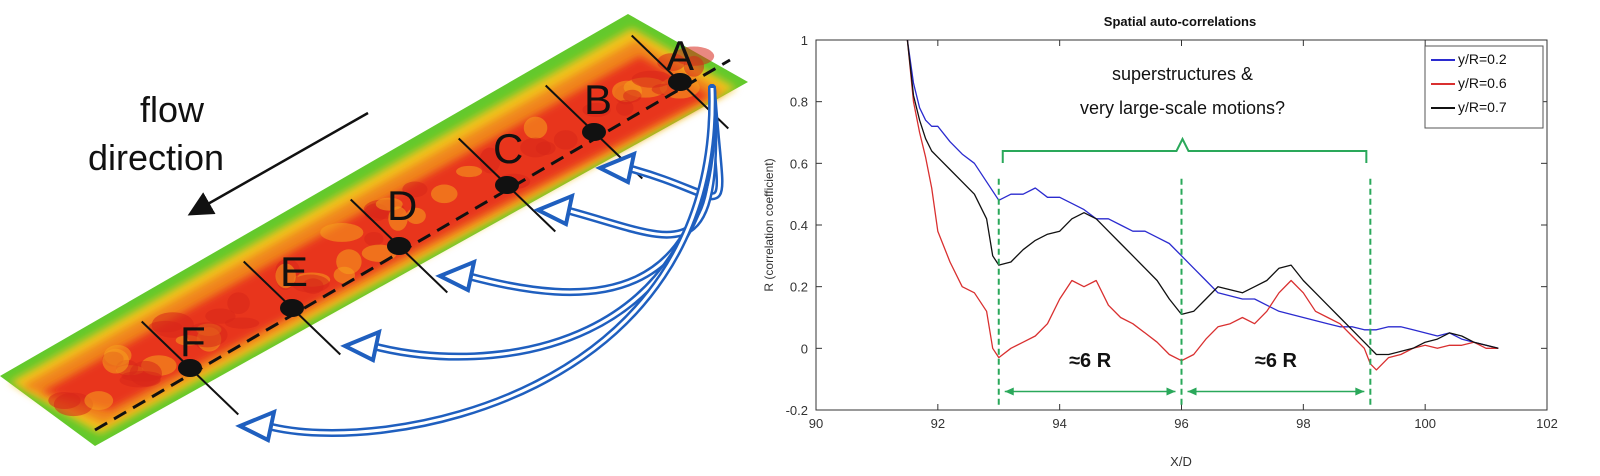 The height and width of the screenshot is (476, 1600). Describe the element at coordinates (399, 246) in the screenshot. I see `station-dot-d` at that location.